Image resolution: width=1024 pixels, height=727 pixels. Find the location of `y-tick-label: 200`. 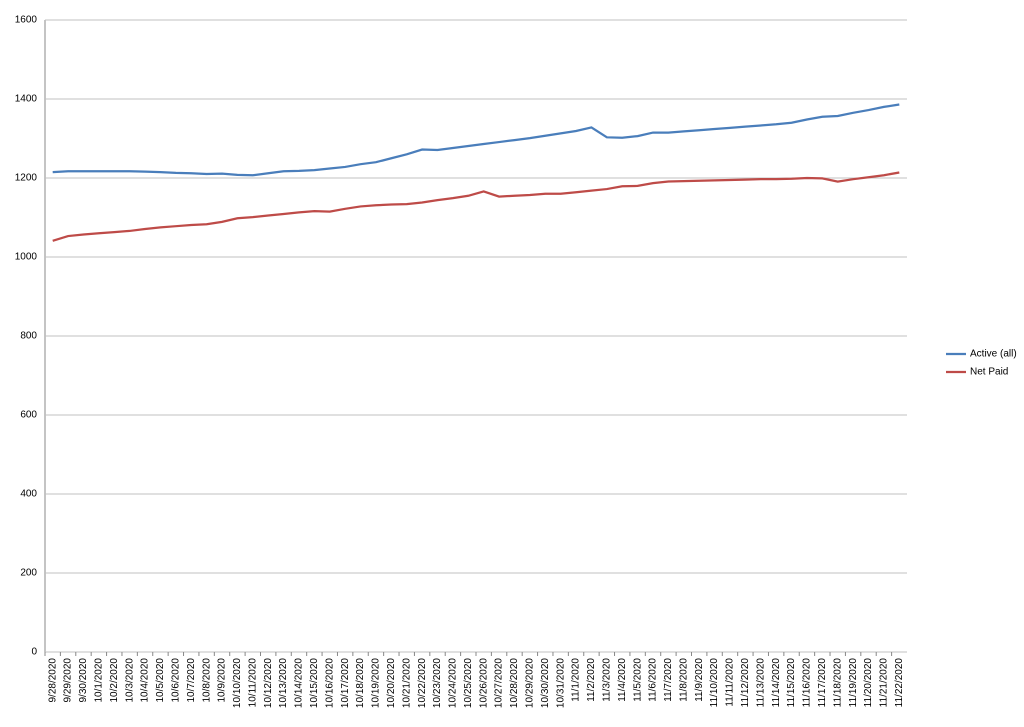

y-tick-label: 200 is located at coordinates (28, 573).